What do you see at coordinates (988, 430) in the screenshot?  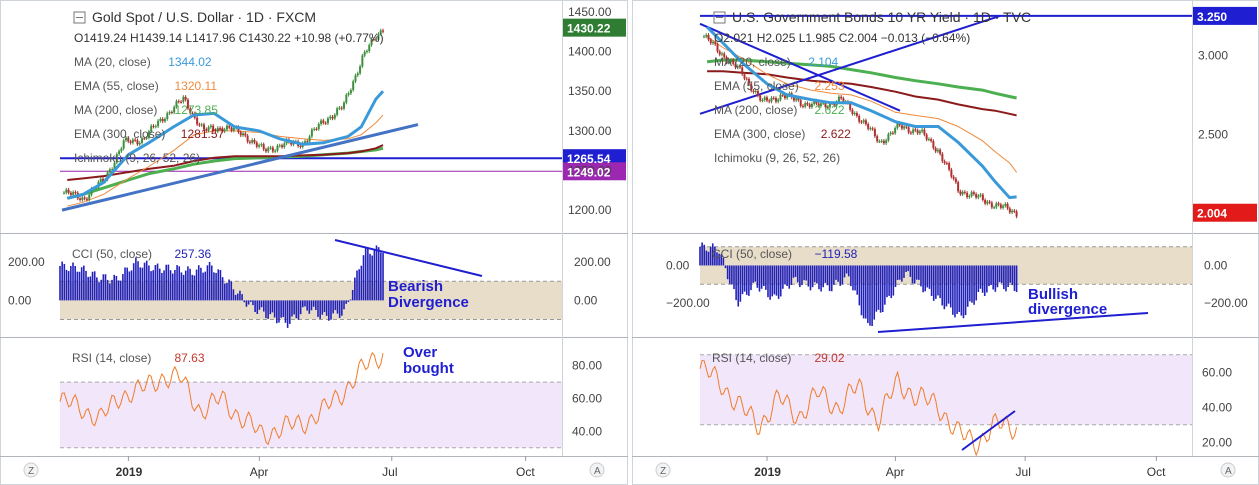 I see `rsi-trend-line` at bounding box center [988, 430].